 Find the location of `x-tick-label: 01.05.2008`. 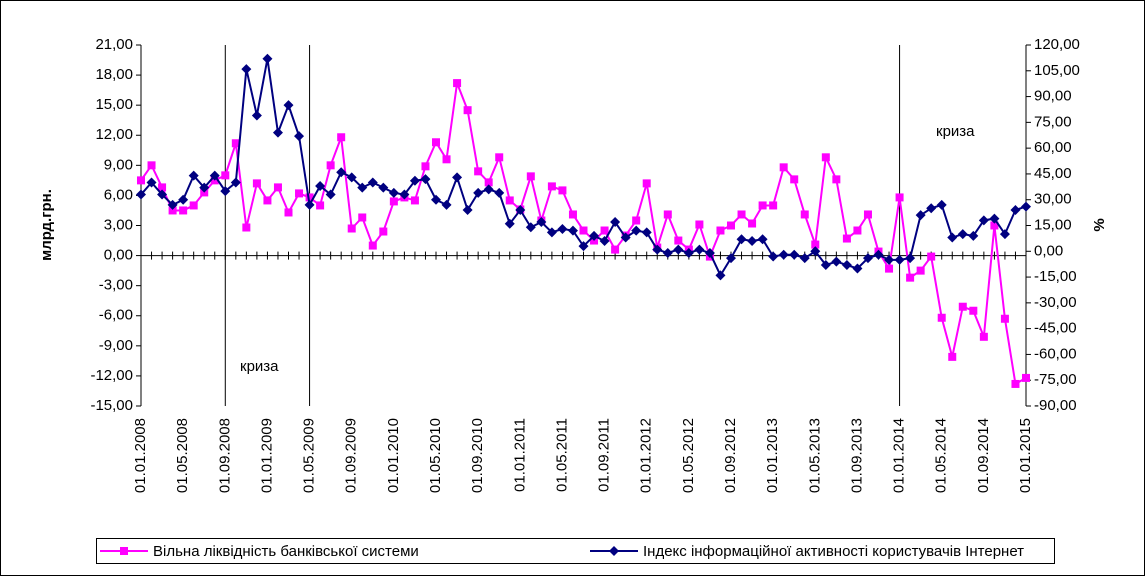

x-tick-label: 01.05.2008 is located at coordinates (182, 455).